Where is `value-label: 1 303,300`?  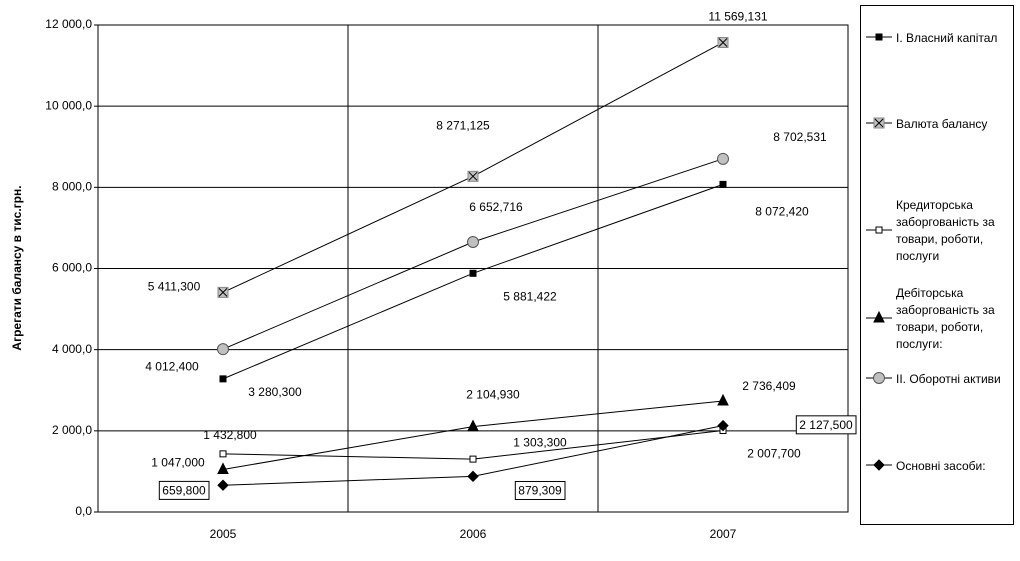 value-label: 1 303,300 is located at coordinates (540, 442).